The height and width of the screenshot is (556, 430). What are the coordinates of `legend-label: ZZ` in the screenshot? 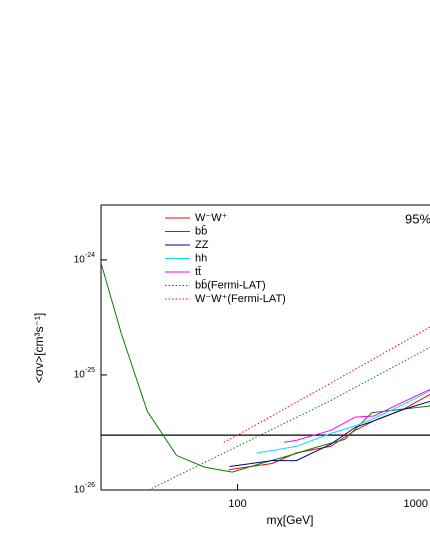 It's located at (202, 245).